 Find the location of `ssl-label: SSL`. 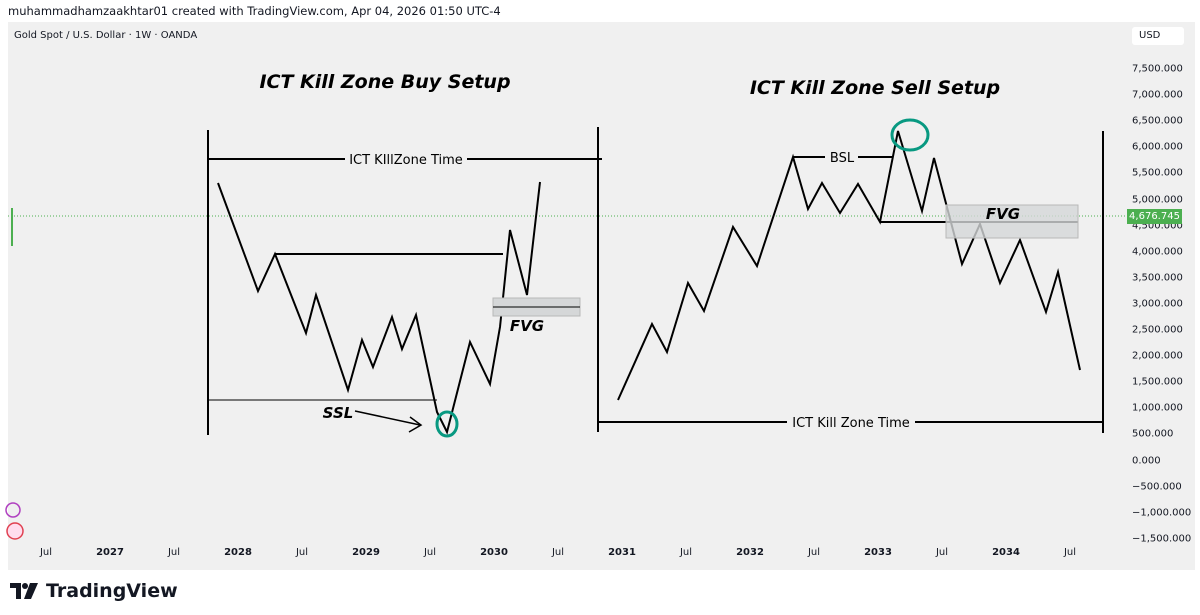

ssl-label: SSL is located at coordinates (338, 413).